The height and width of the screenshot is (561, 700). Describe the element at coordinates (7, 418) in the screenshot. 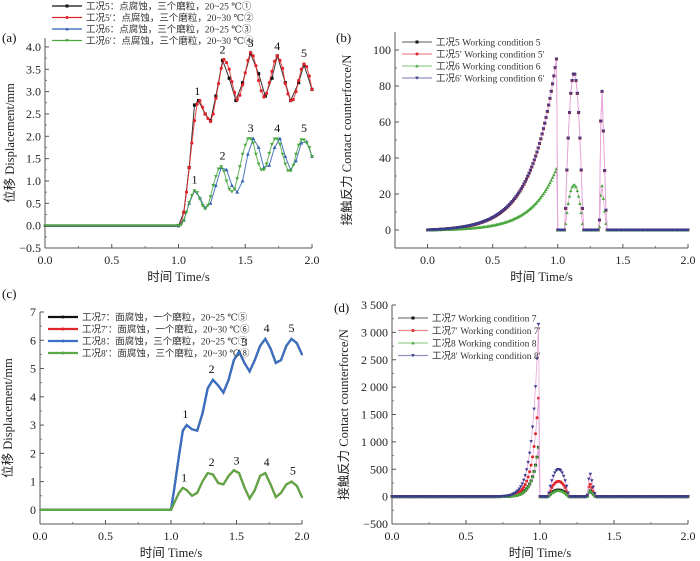

I see `y-axis-label: 位移 Displacement/mm` at that location.